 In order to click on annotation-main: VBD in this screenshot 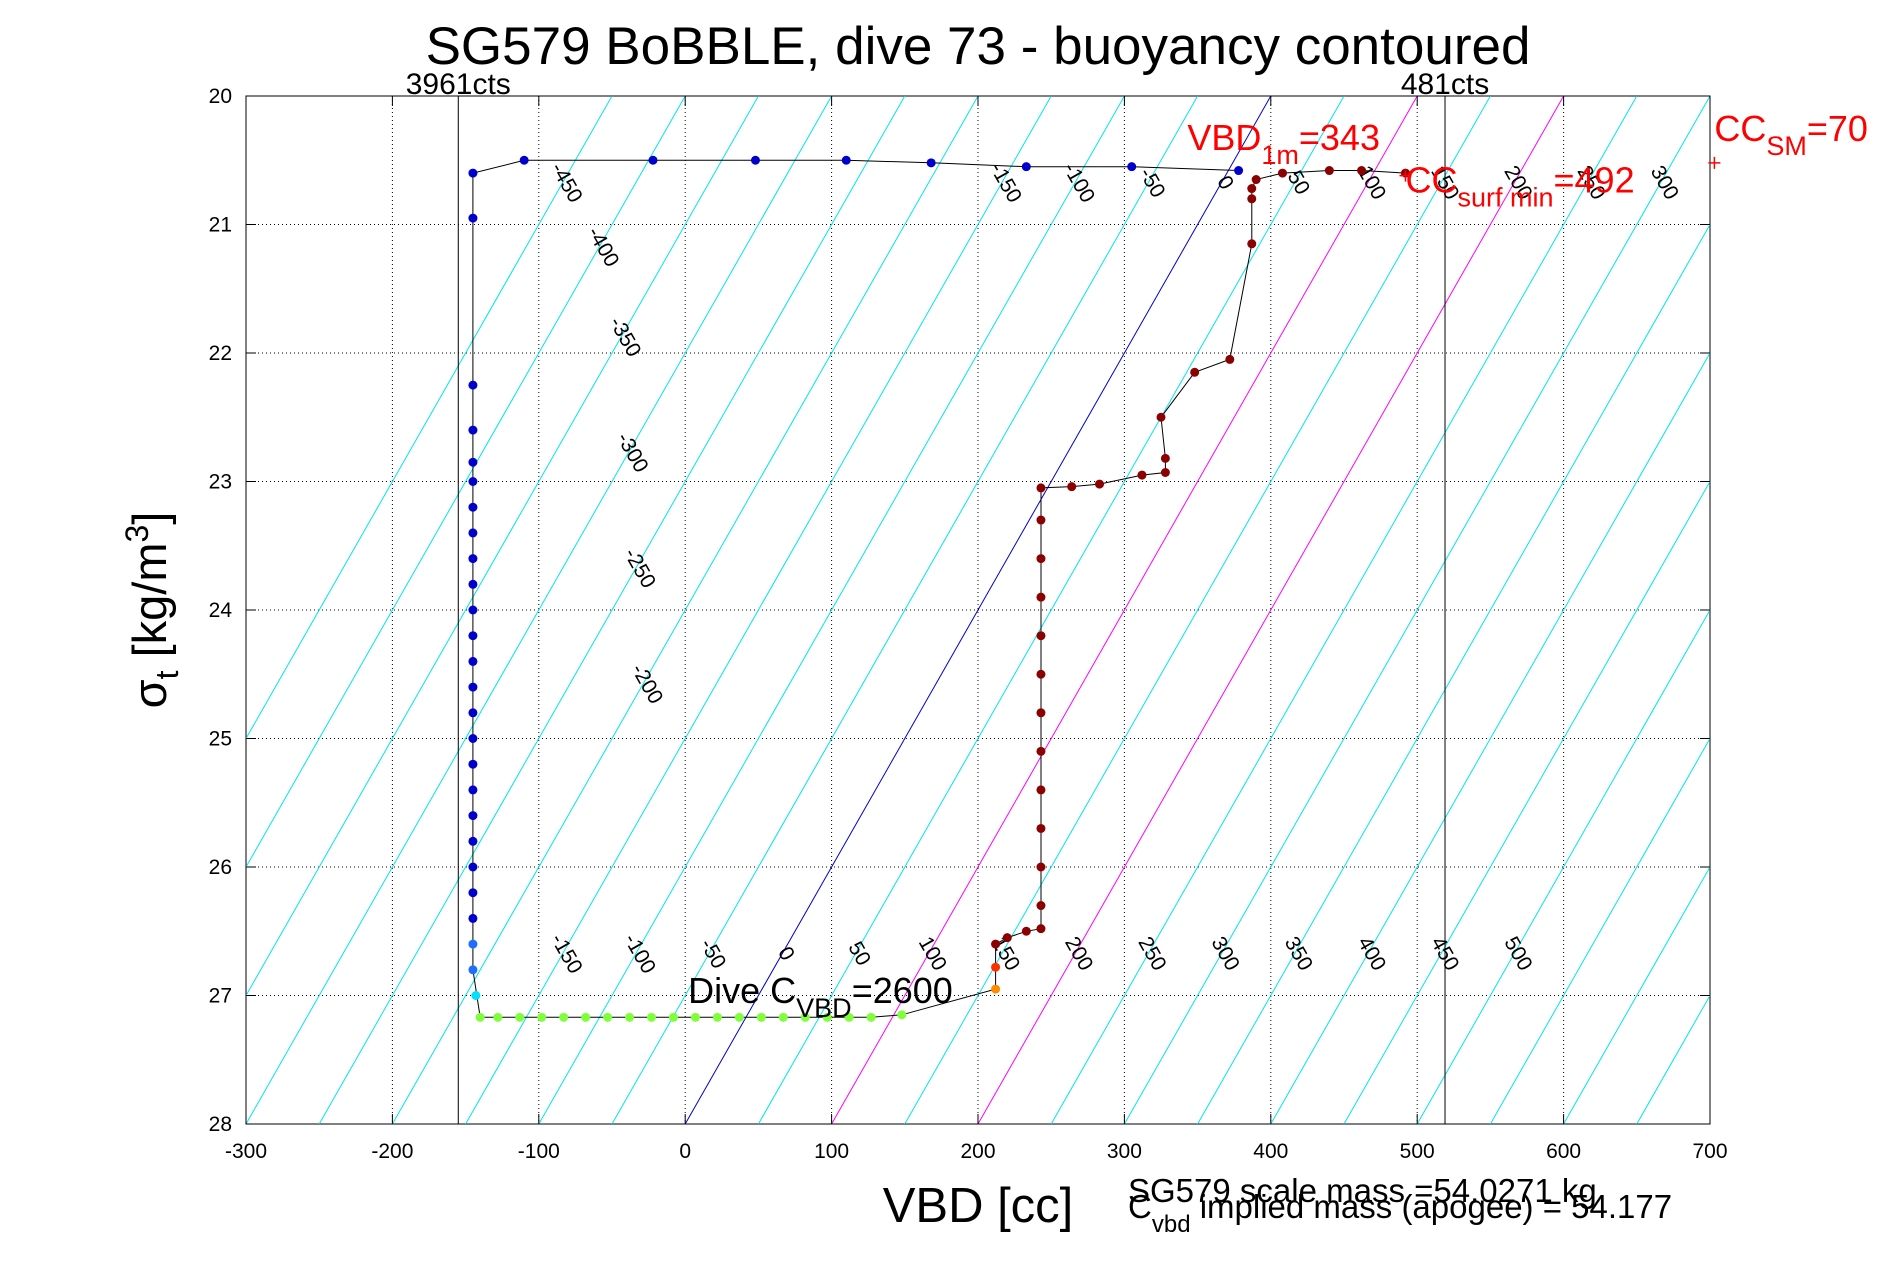, I will do `click(1224, 137)`.